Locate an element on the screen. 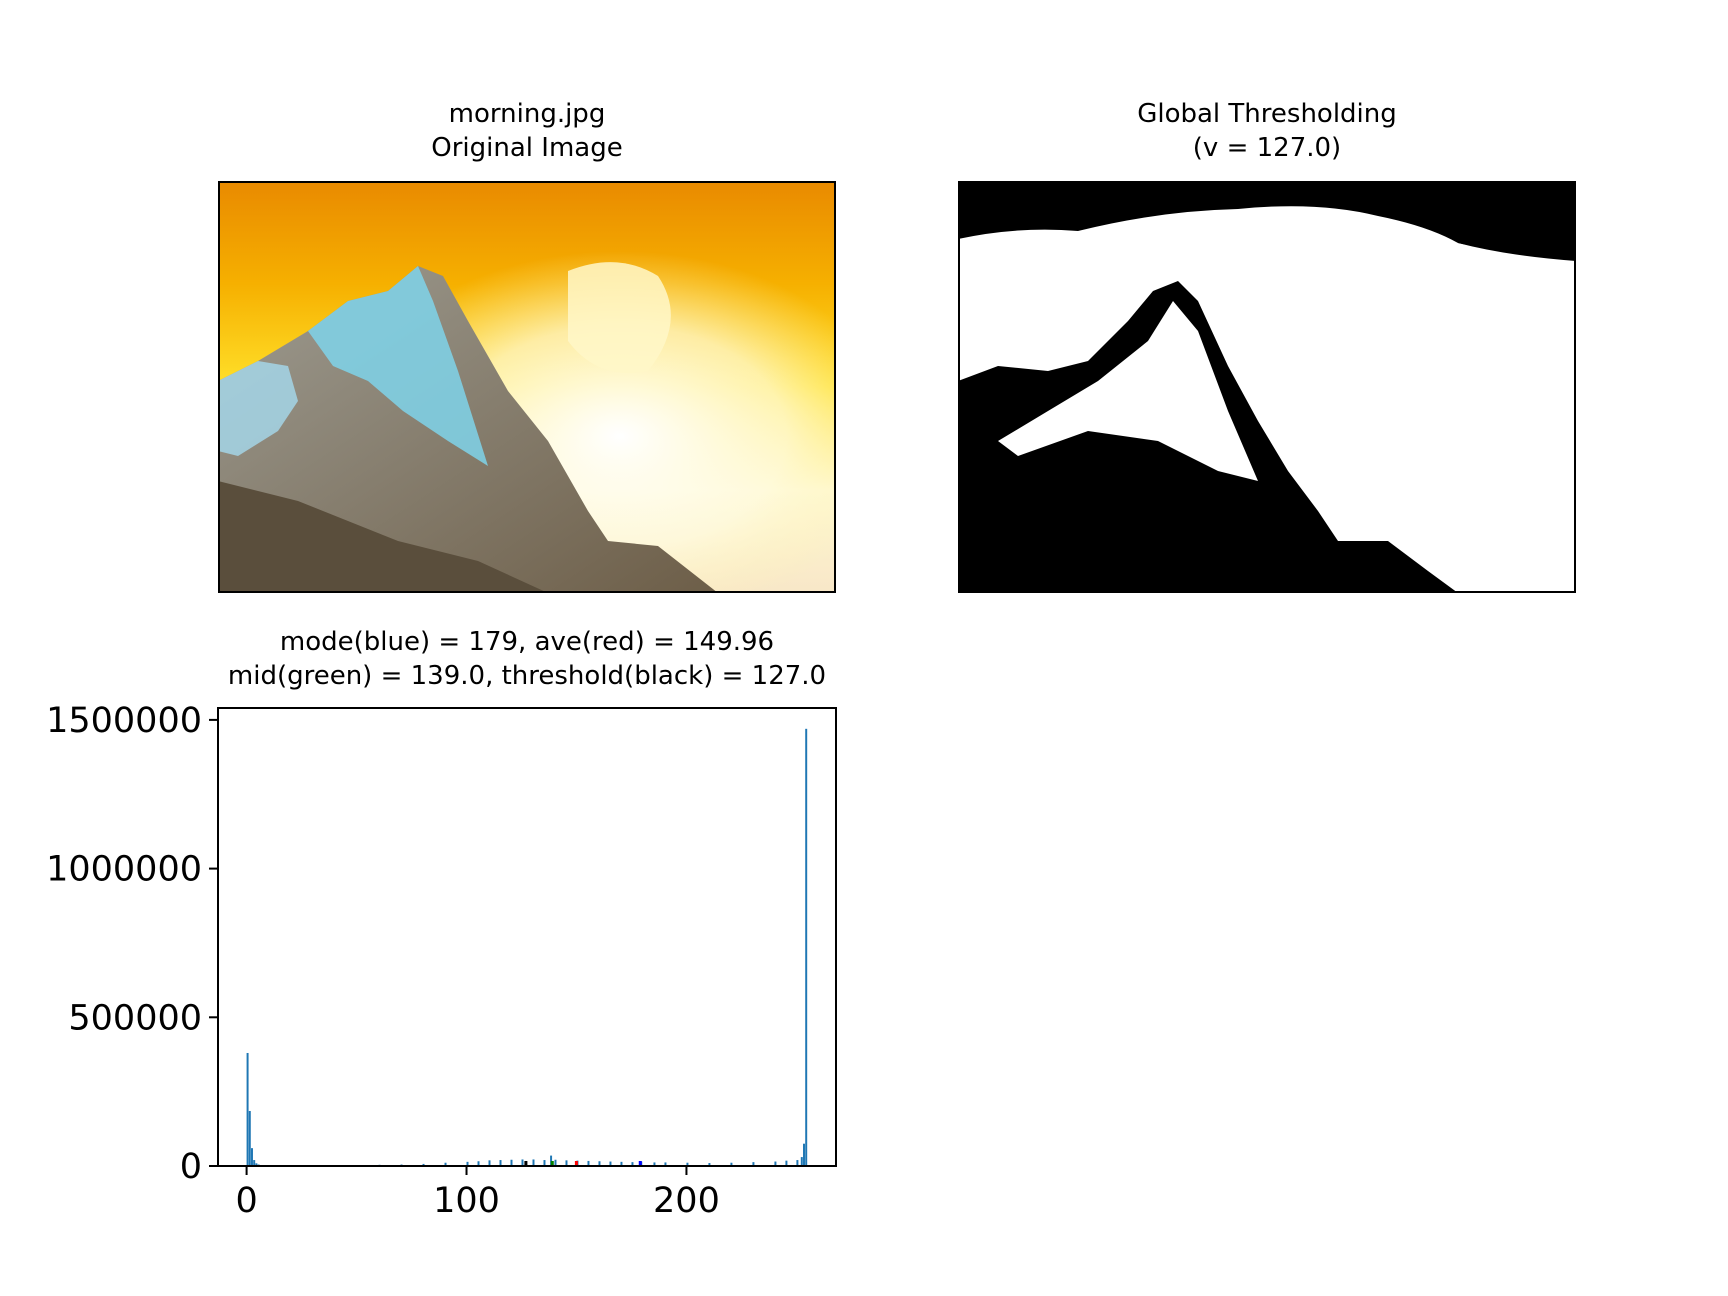 The image size is (1728, 1296). y-tick-label: 1500000 is located at coordinates (124, 721).